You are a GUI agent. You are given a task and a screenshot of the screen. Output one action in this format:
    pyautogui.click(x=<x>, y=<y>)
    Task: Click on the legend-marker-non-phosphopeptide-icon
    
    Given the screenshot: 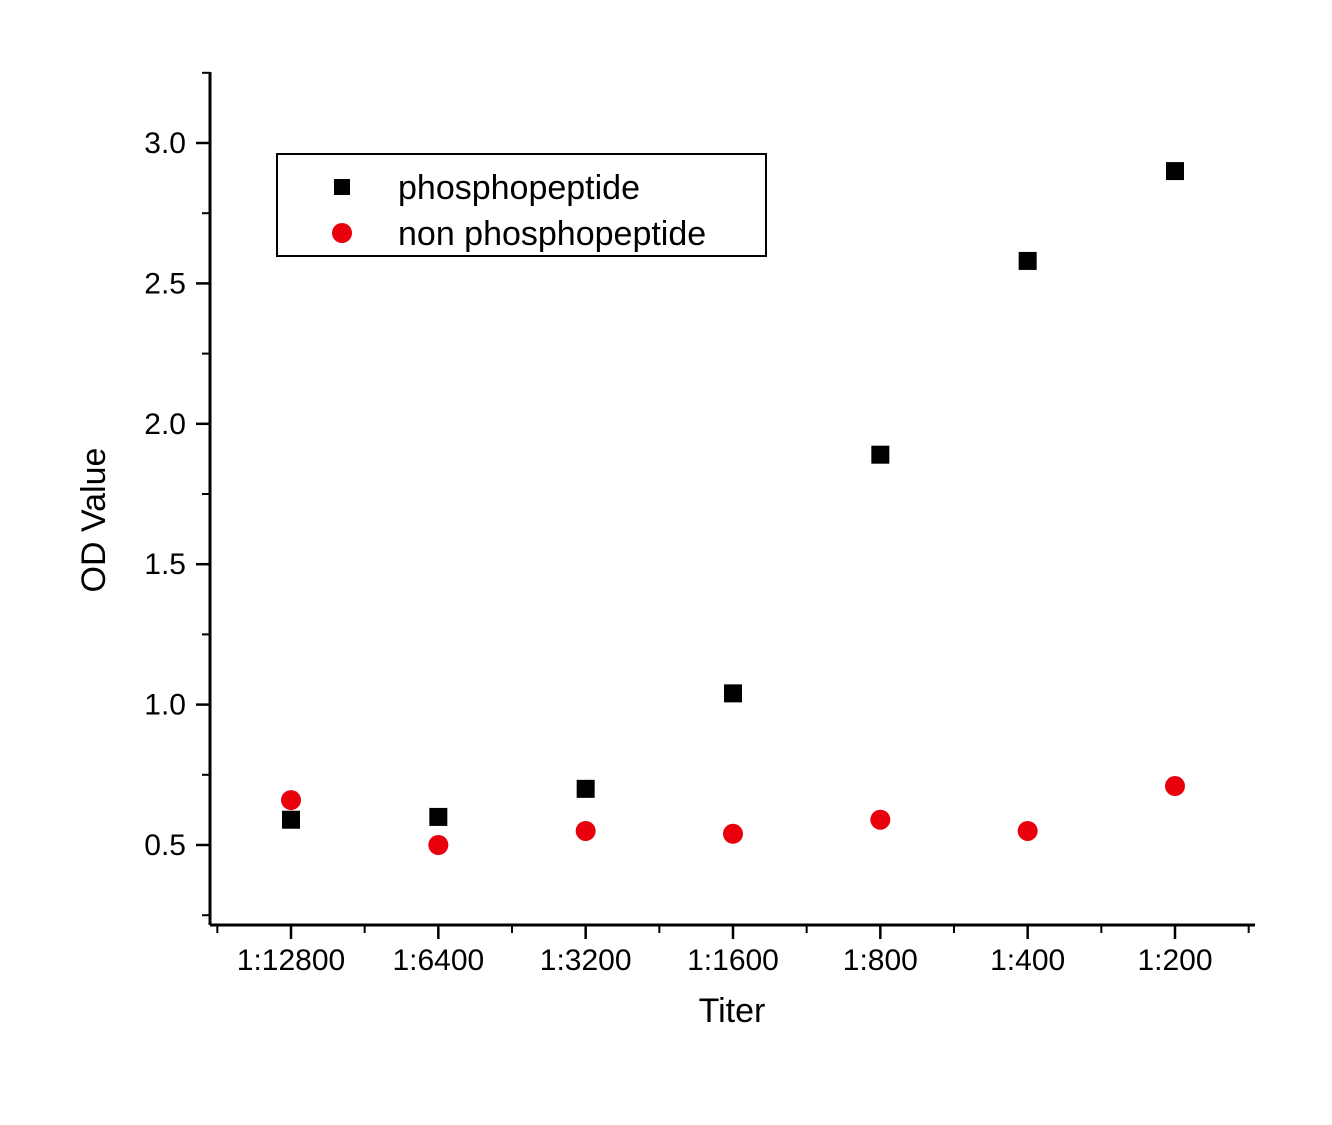 What is the action you would take?
    pyautogui.click(x=342, y=233)
    